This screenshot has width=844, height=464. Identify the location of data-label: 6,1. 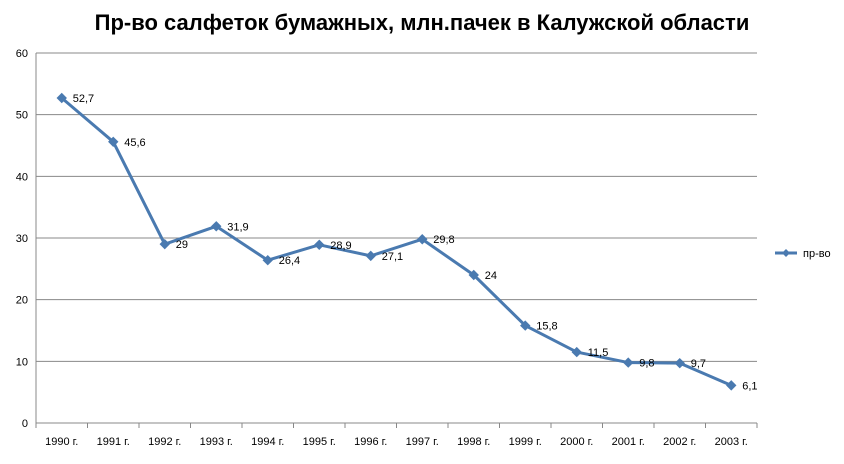
(749, 386).